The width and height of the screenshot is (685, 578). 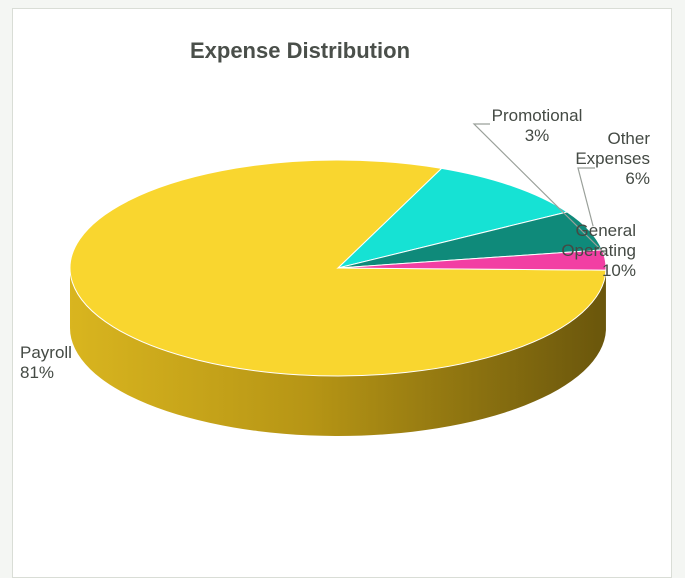 I want to click on leader-lines, so click(x=540, y=190).